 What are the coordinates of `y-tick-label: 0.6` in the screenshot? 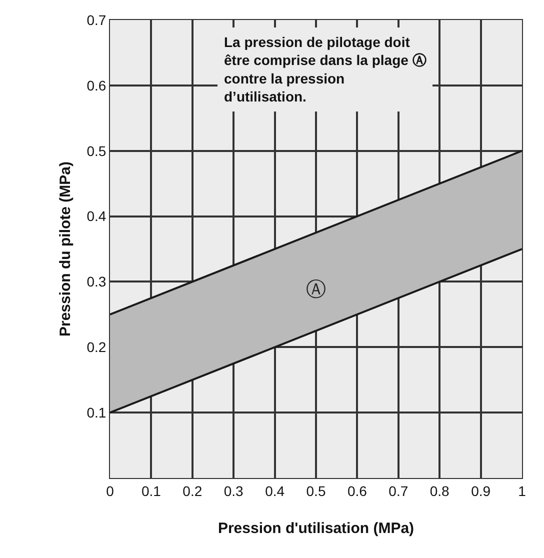 It's located at (96, 85).